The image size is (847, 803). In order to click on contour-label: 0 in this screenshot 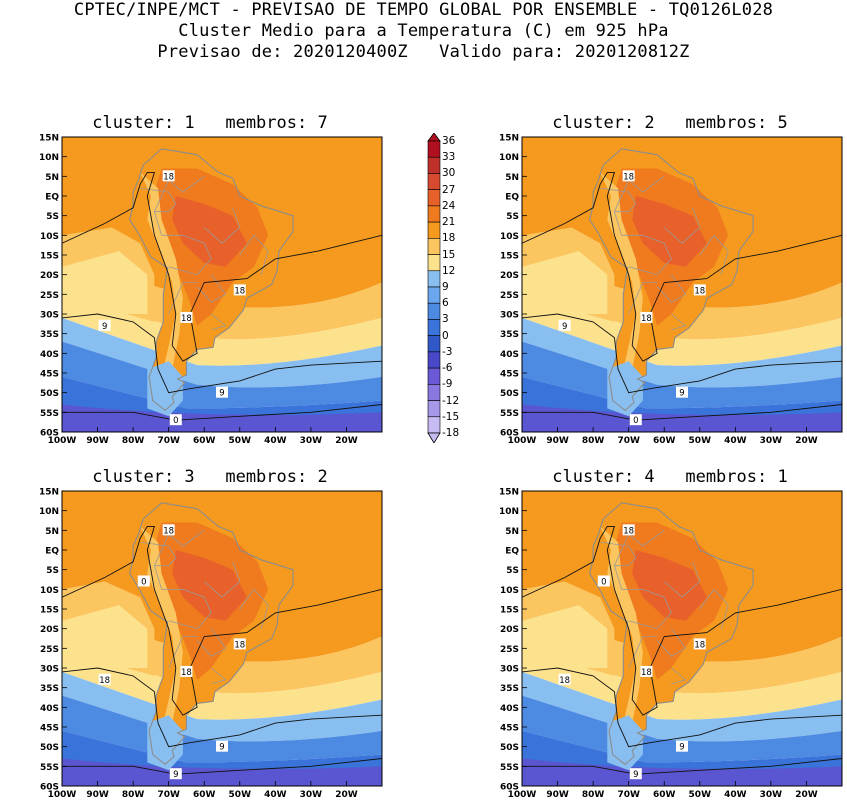, I will do `click(603, 581)`.